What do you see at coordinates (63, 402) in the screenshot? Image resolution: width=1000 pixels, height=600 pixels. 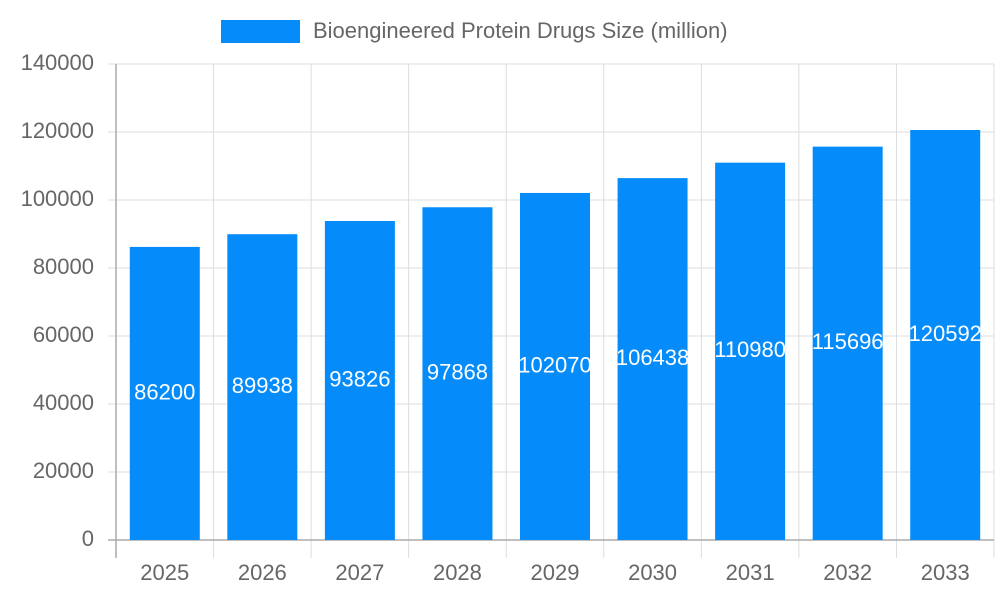 I see `y-tick-label: 40000` at bounding box center [63, 402].